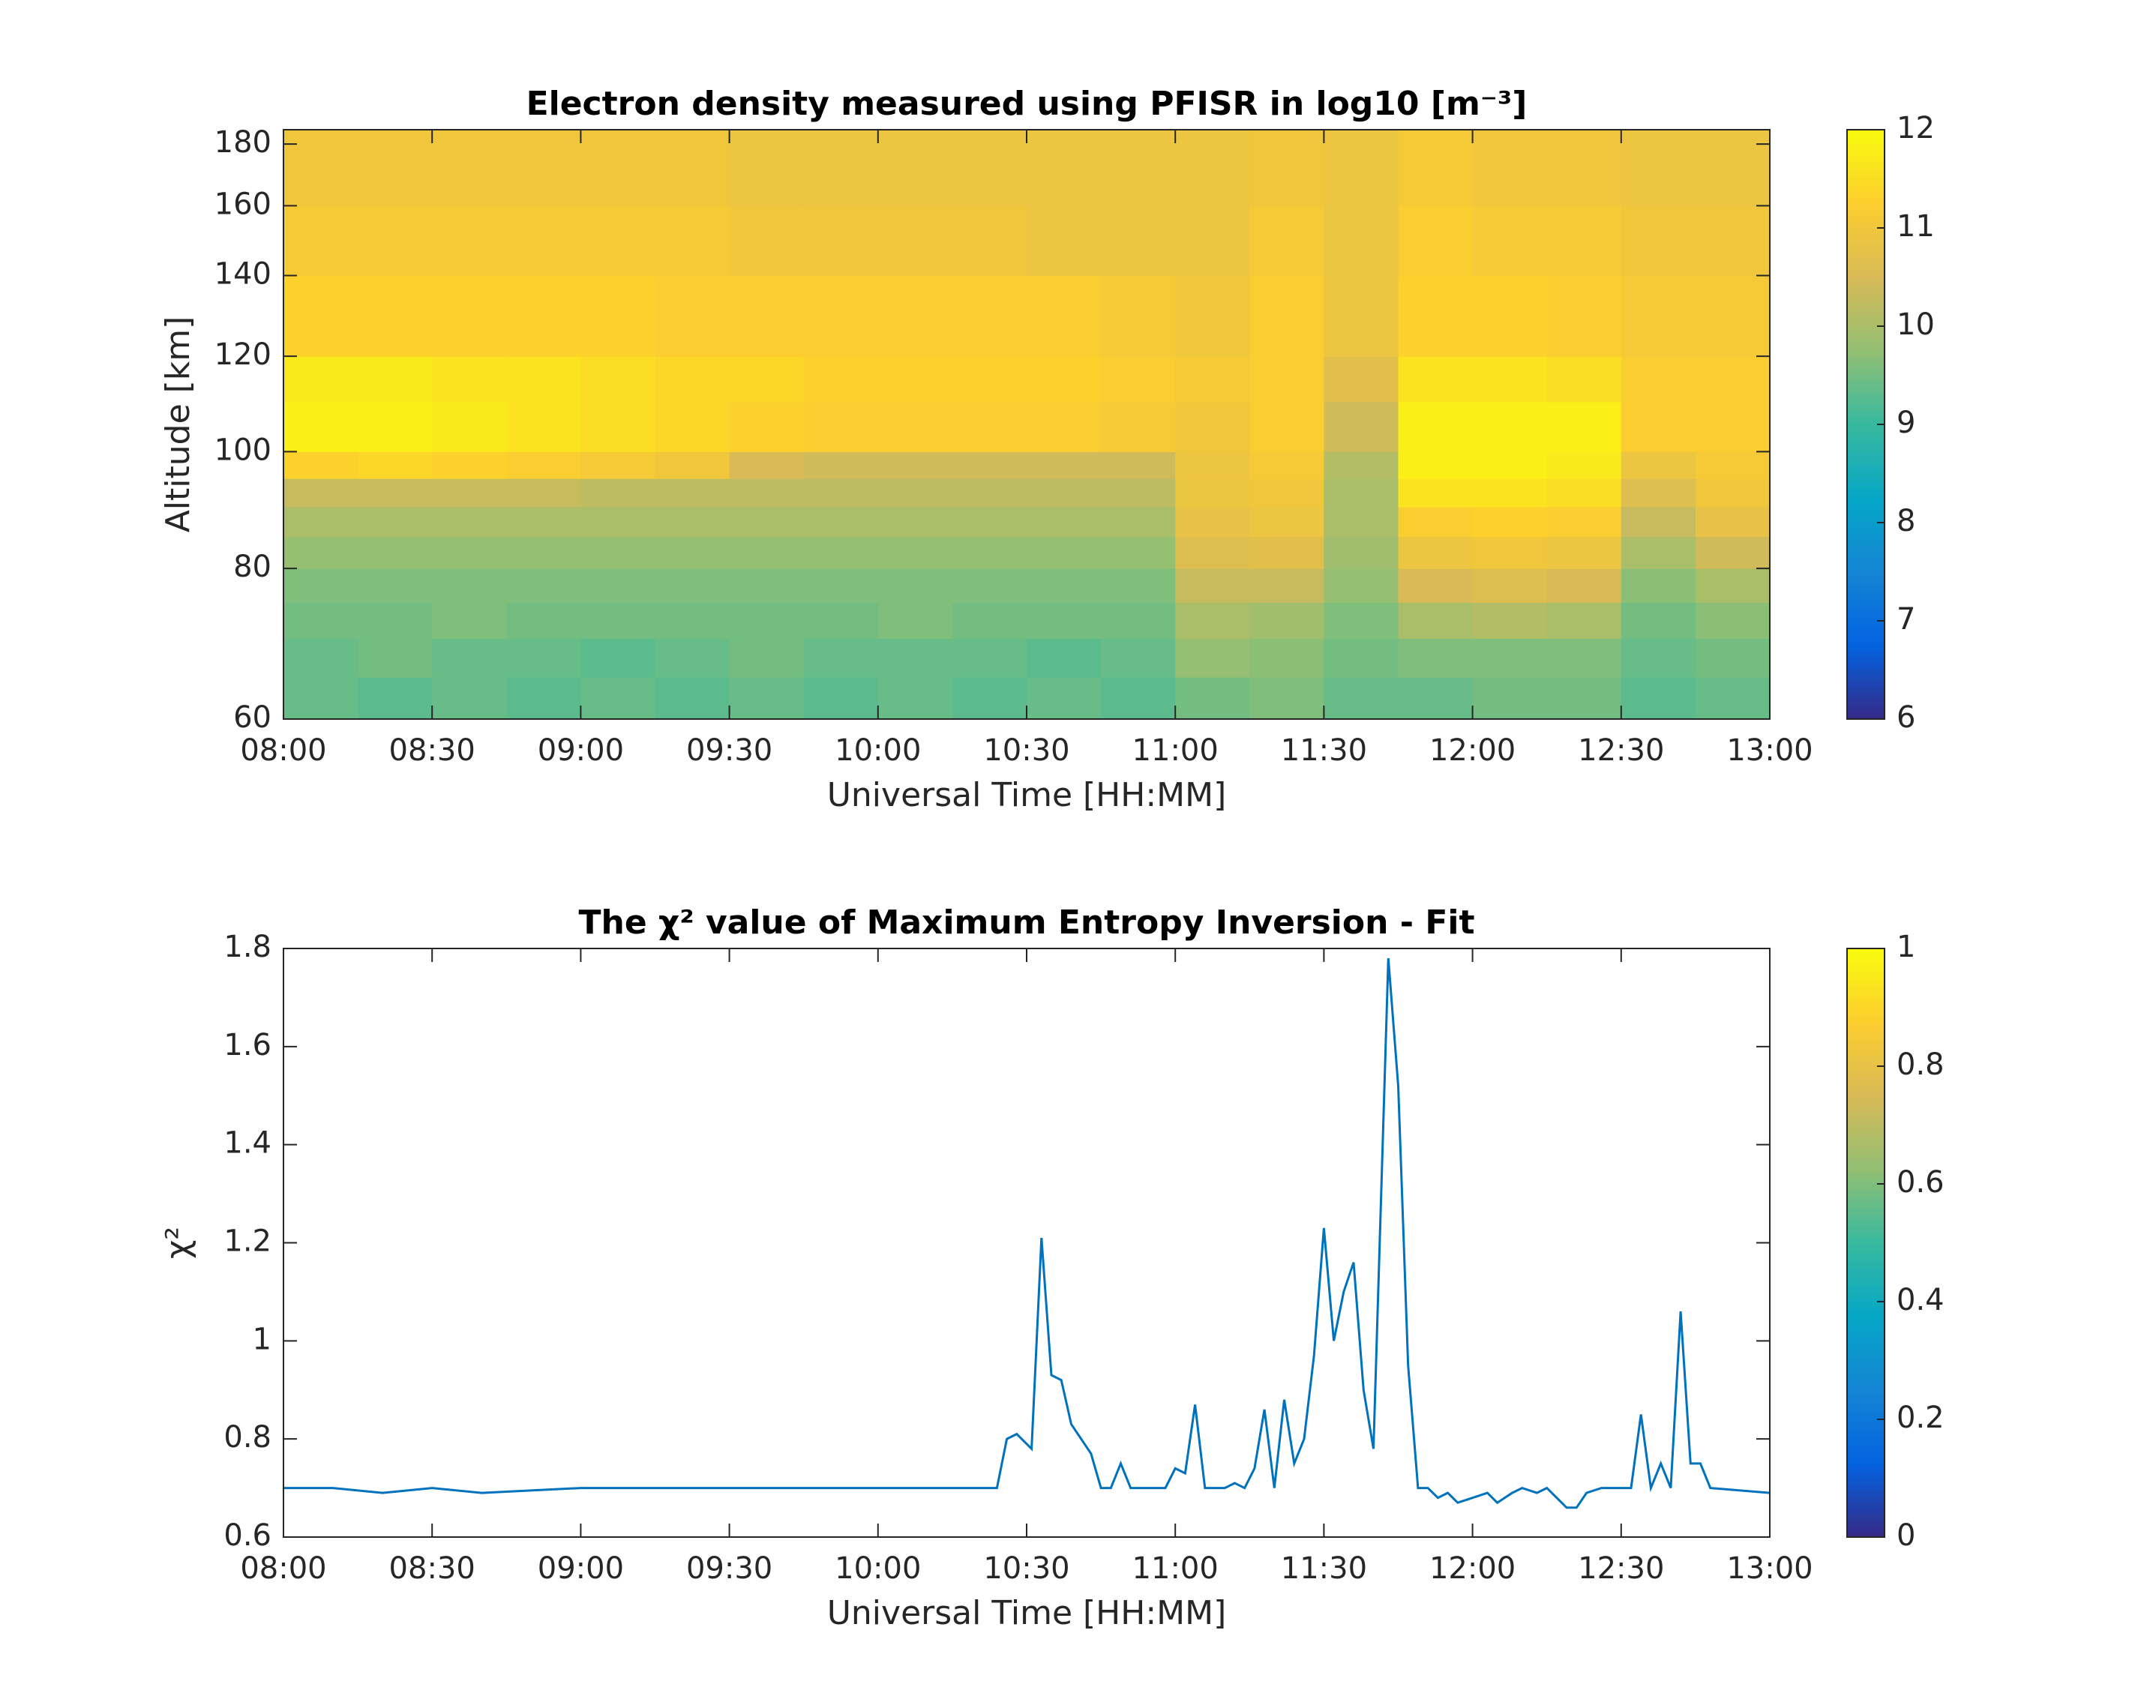 The height and width of the screenshot is (1708, 2156). I want to click on y-tick-label: 100, so click(242, 450).